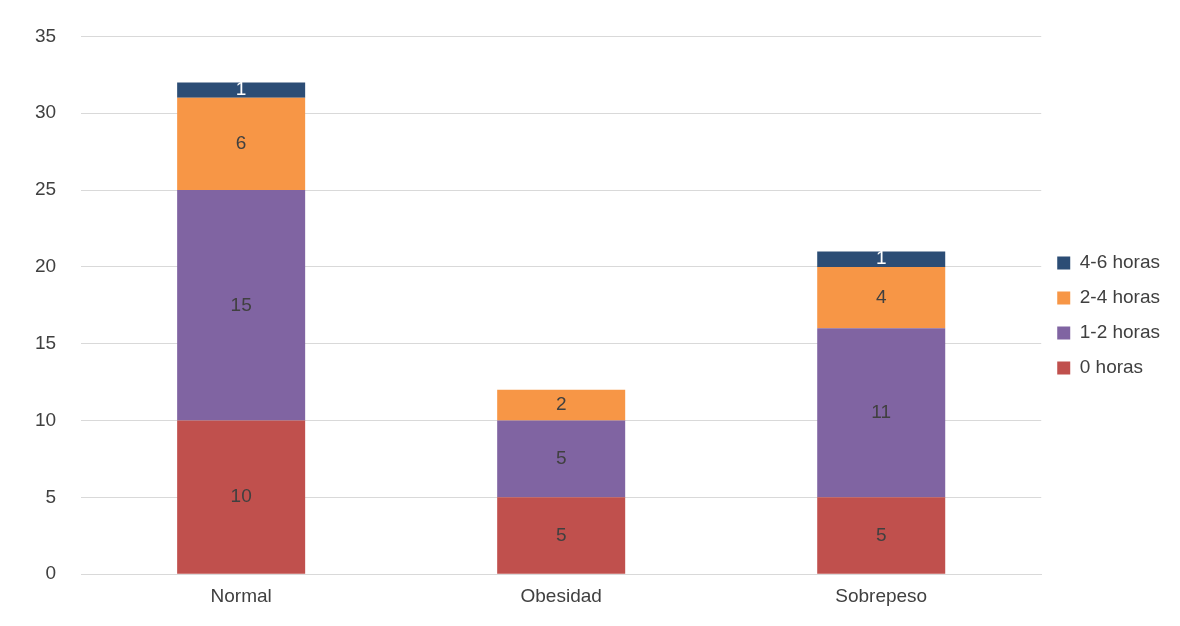 Image resolution: width=1180 pixels, height=626 pixels. What do you see at coordinates (241, 595) in the screenshot?
I see `x-tick-label: Normal` at bounding box center [241, 595].